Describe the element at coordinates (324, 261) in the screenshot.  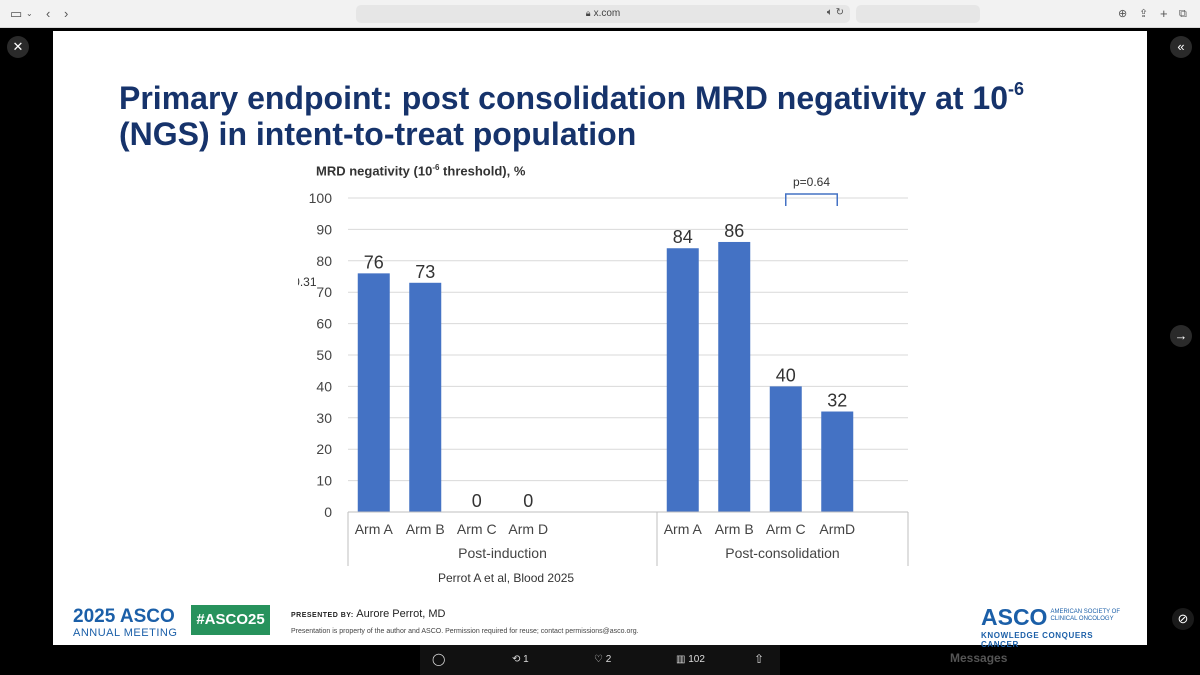
I see `y-tick-label: 80` at that location.